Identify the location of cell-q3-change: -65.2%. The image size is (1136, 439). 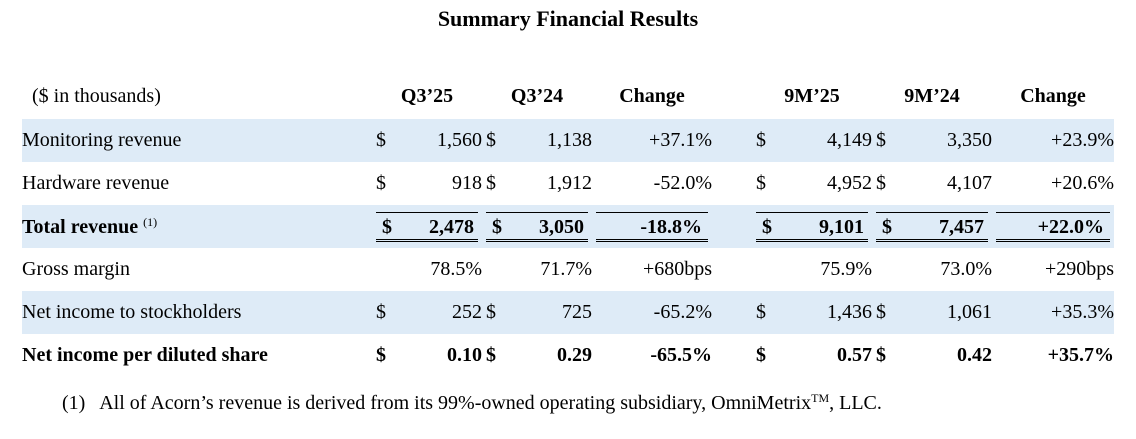
(652, 312).